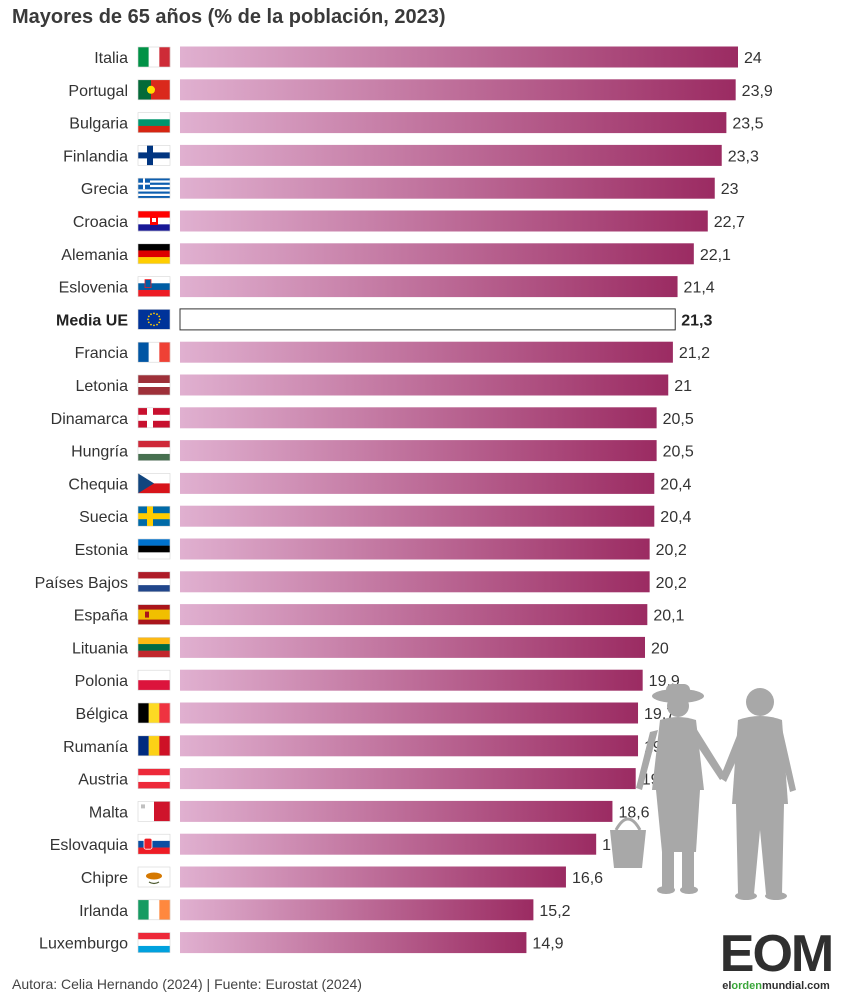  Describe the element at coordinates (89, 419) in the screenshot. I see `category-label: Dinamarca` at that location.